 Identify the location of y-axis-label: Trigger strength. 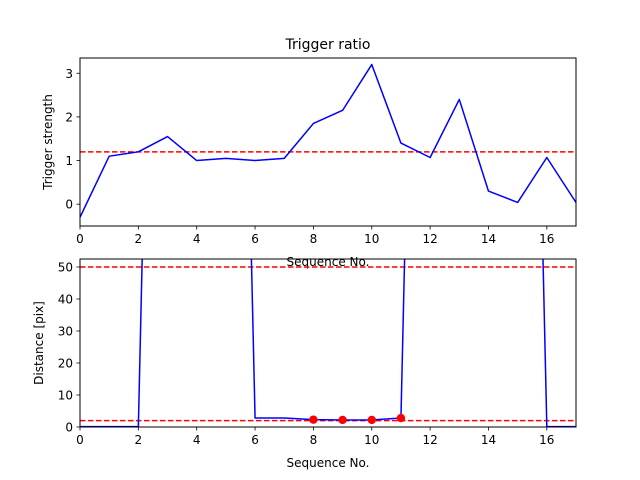
(48, 142).